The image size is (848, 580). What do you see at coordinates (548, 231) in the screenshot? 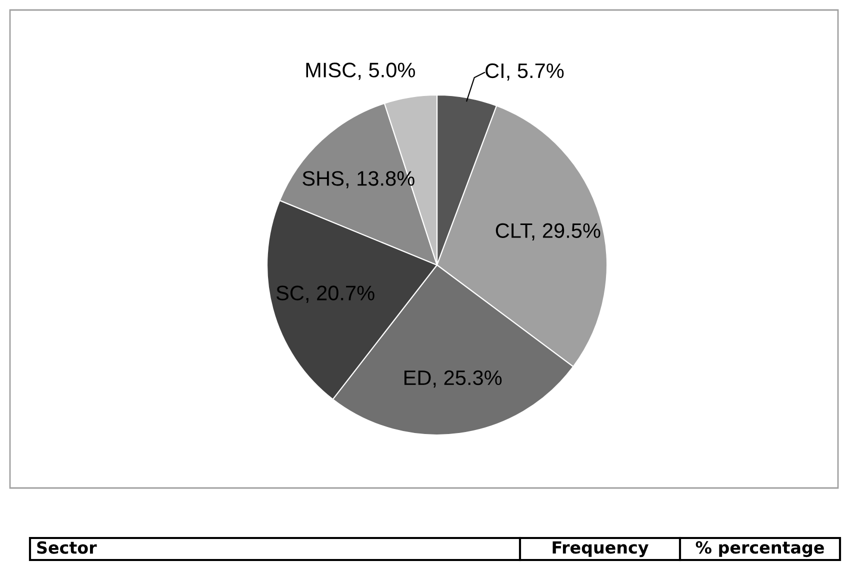
I see `slice-label: CLT, 29.5%` at bounding box center [548, 231].